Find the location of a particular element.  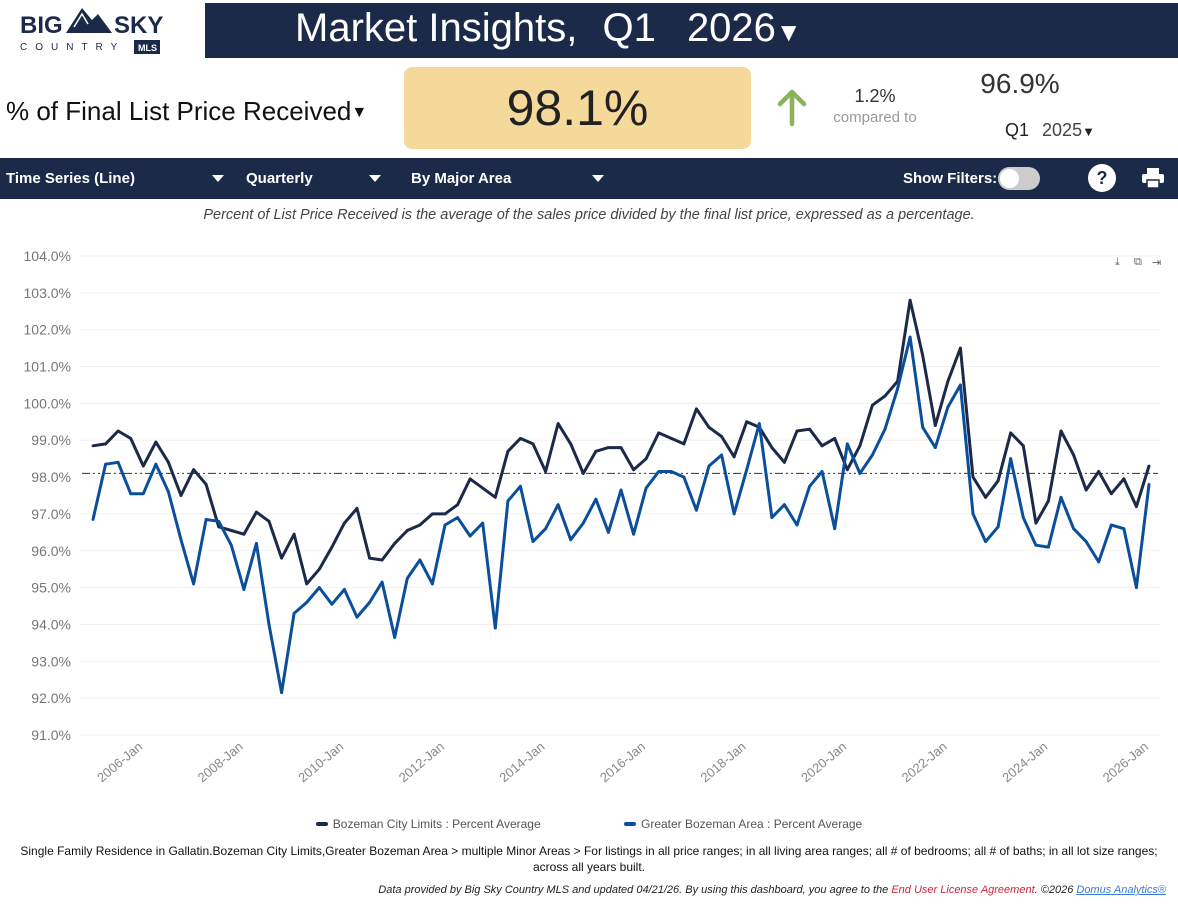

show-filters-toggle is located at coordinates (1019, 178).